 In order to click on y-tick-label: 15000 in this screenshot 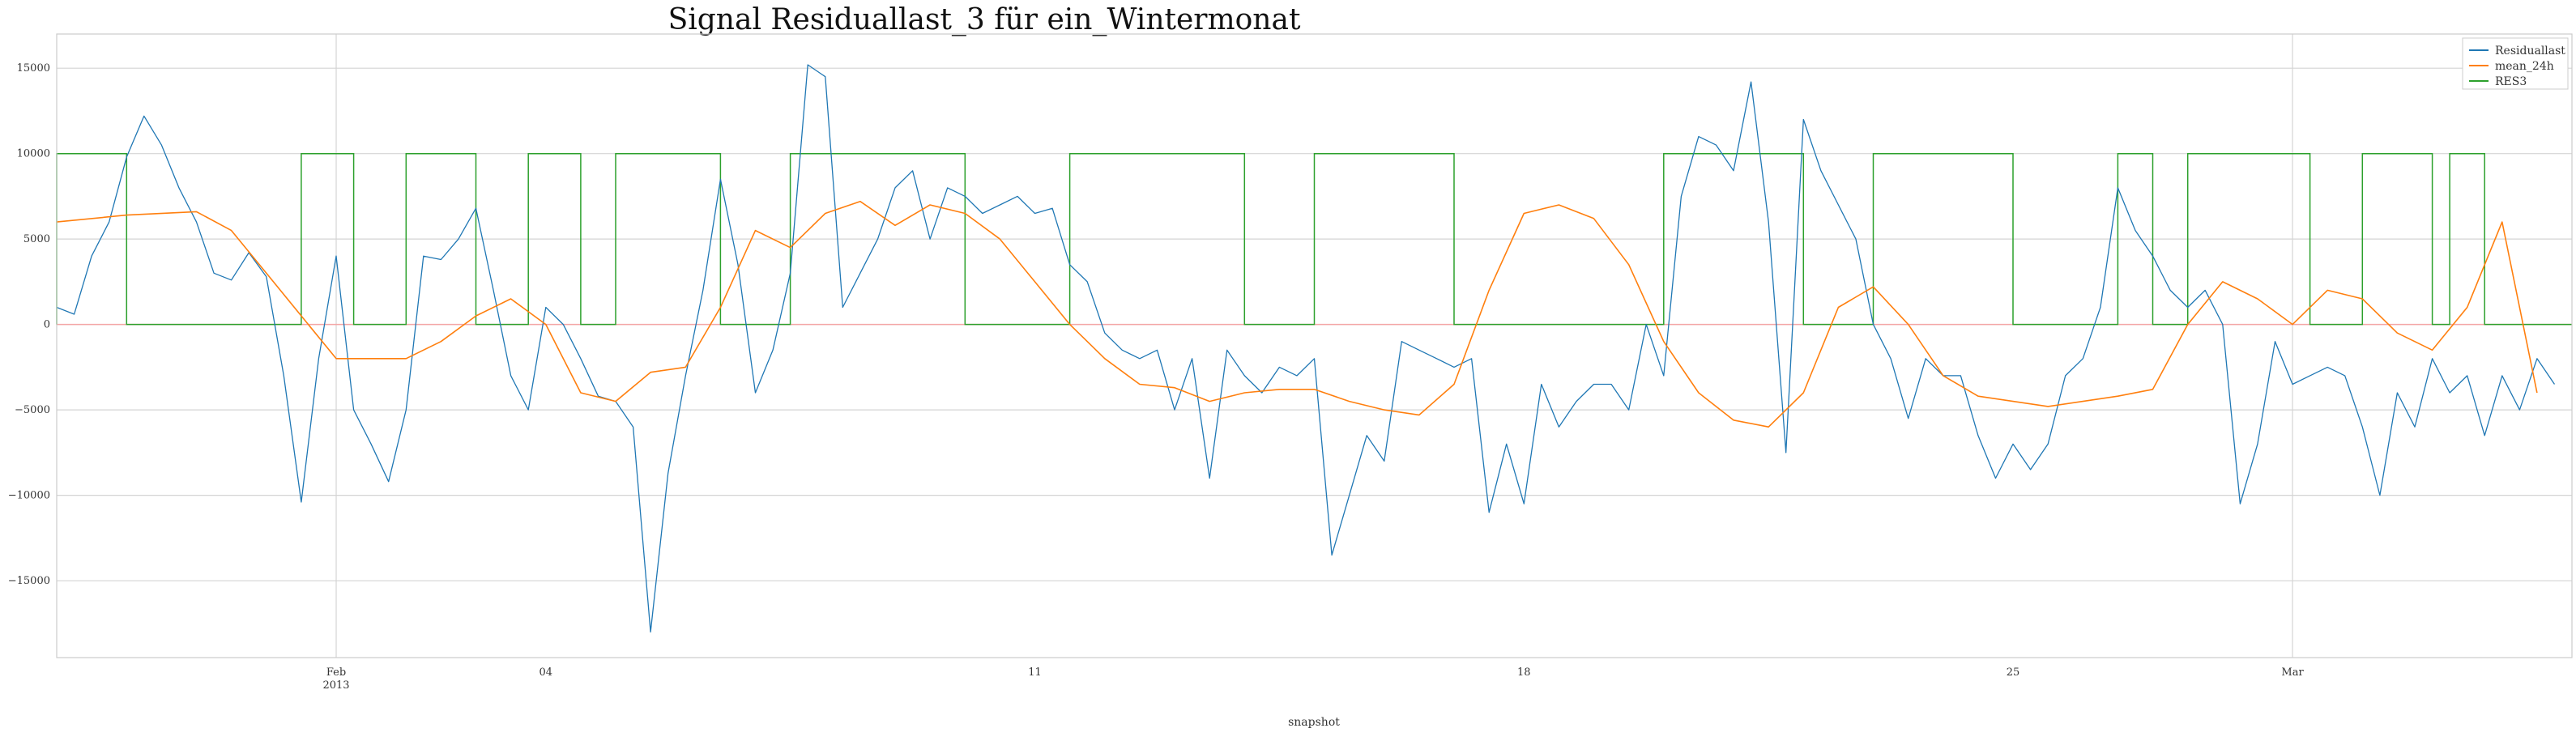, I will do `click(33, 68)`.